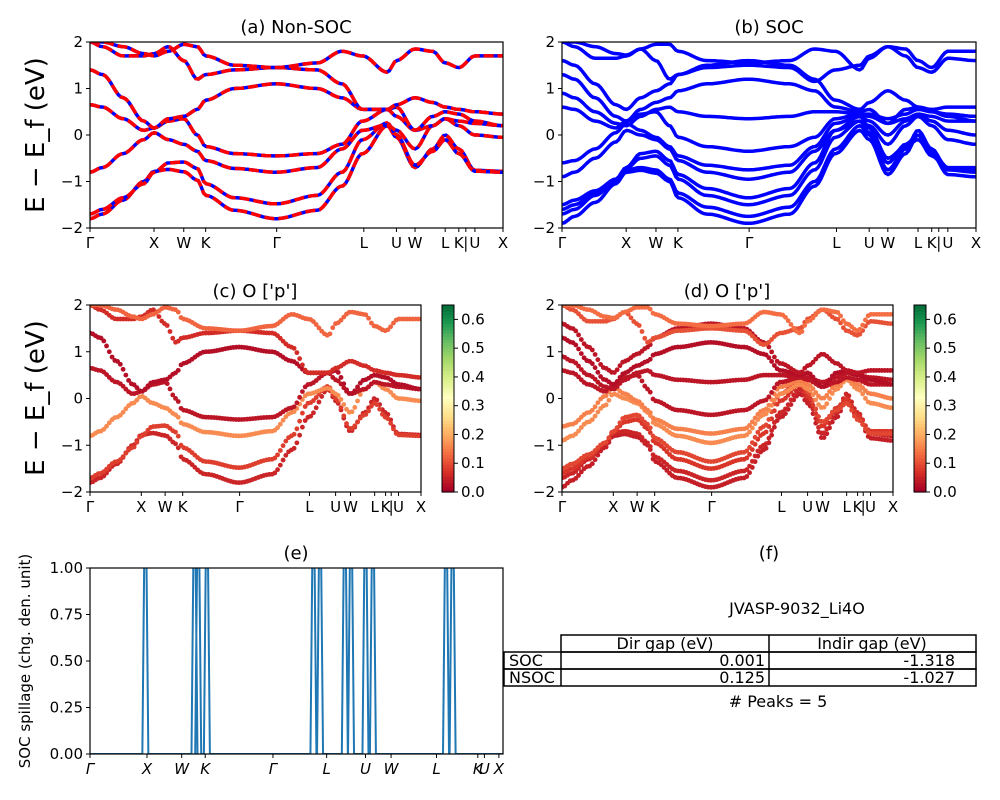 The height and width of the screenshot is (800, 1000). Describe the element at coordinates (822, 507) in the screenshot. I see `x-tick-label: W` at that location.